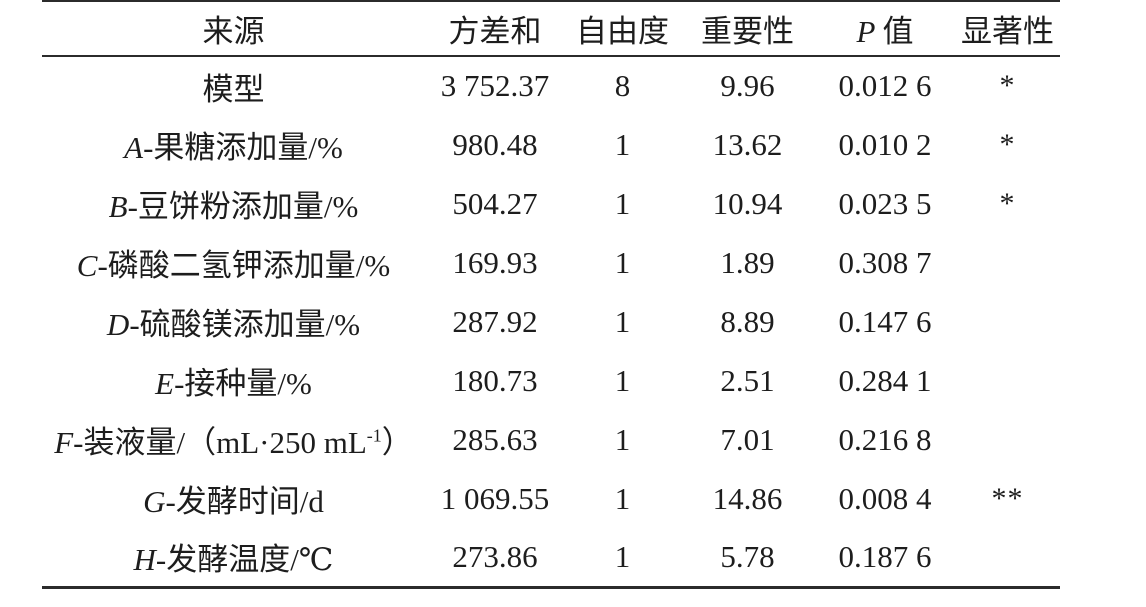 This screenshot has width=1146, height=607. I want to click on source-label: -豆饼粉添加量/%, so click(243, 206).